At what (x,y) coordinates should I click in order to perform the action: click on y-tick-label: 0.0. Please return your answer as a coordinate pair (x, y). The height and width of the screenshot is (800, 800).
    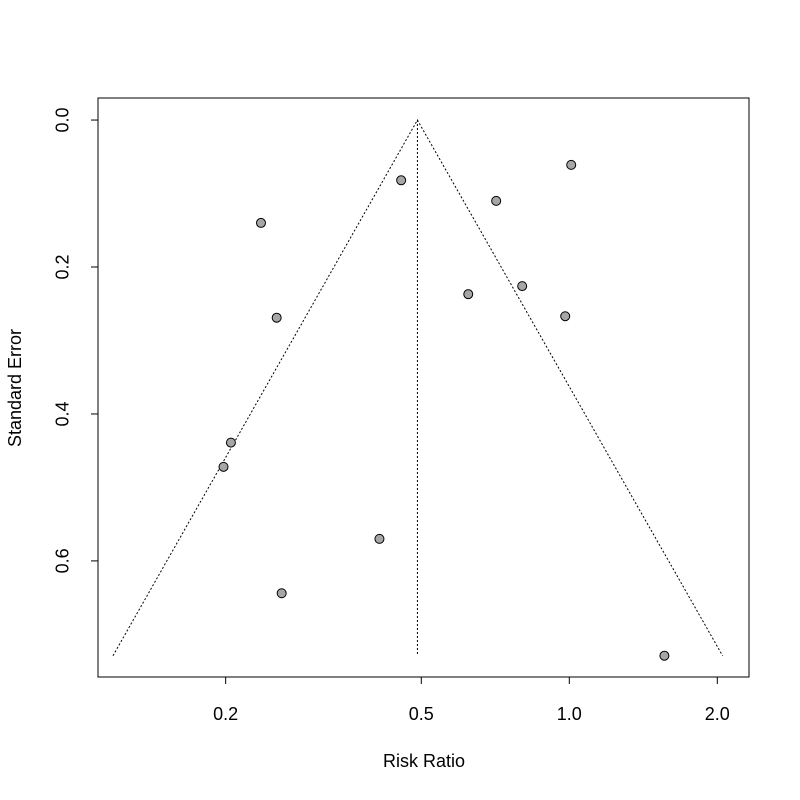
    Looking at the image, I should click on (63, 120).